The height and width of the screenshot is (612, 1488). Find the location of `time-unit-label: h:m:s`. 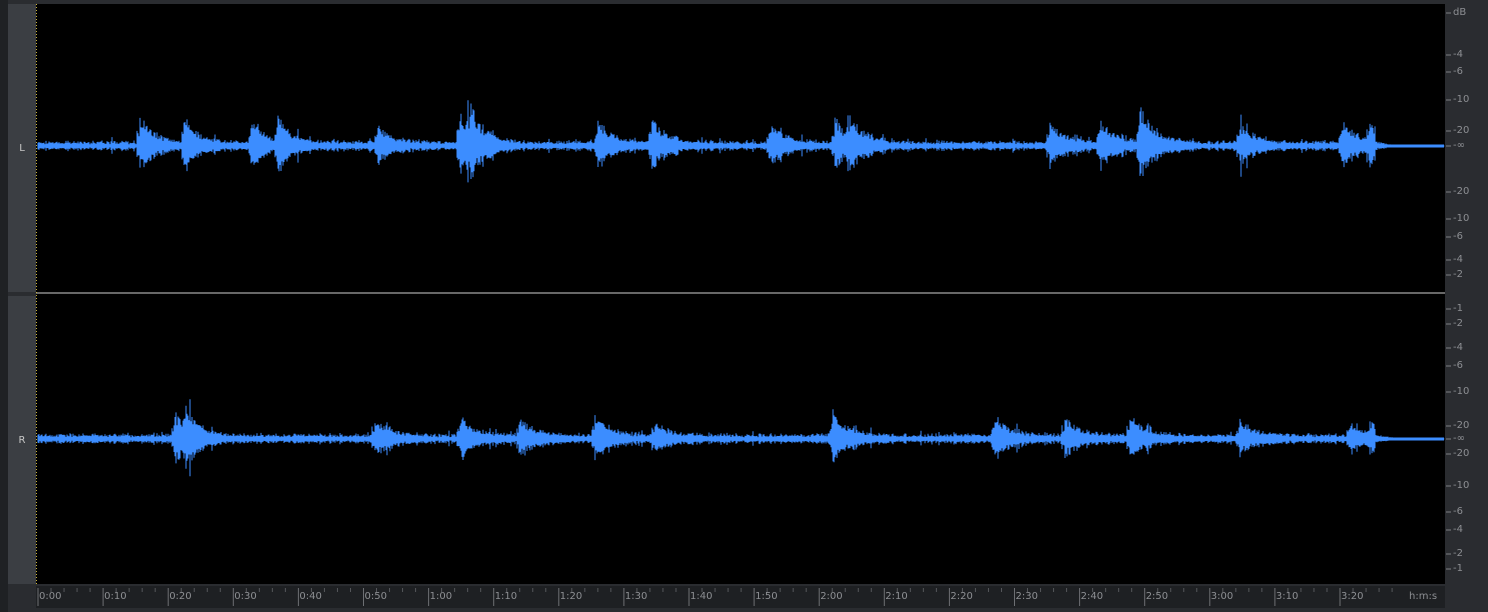

time-unit-label: h:m:s is located at coordinates (1423, 596).